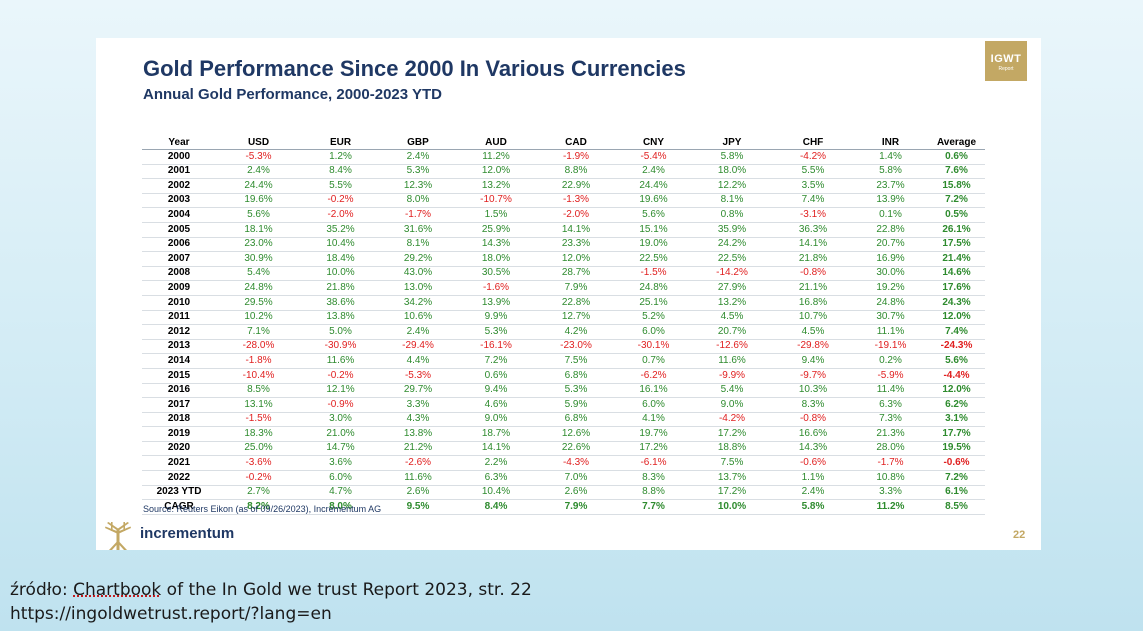 Image resolution: width=1143 pixels, height=631 pixels. Describe the element at coordinates (496, 157) in the screenshot. I see `value-cell: 11.2%` at that location.